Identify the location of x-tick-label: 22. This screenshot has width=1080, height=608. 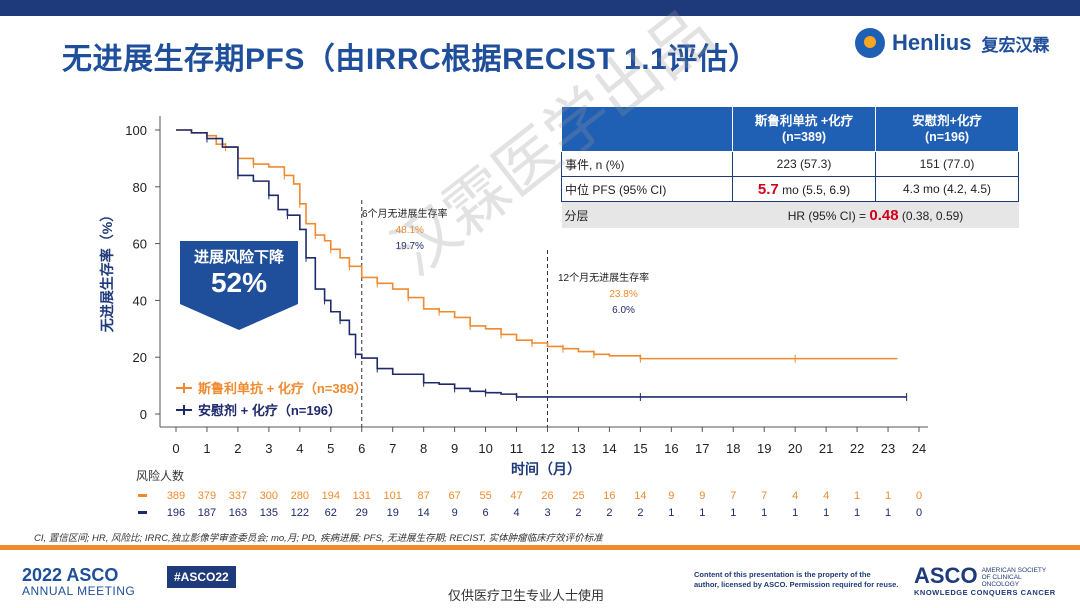
(857, 448).